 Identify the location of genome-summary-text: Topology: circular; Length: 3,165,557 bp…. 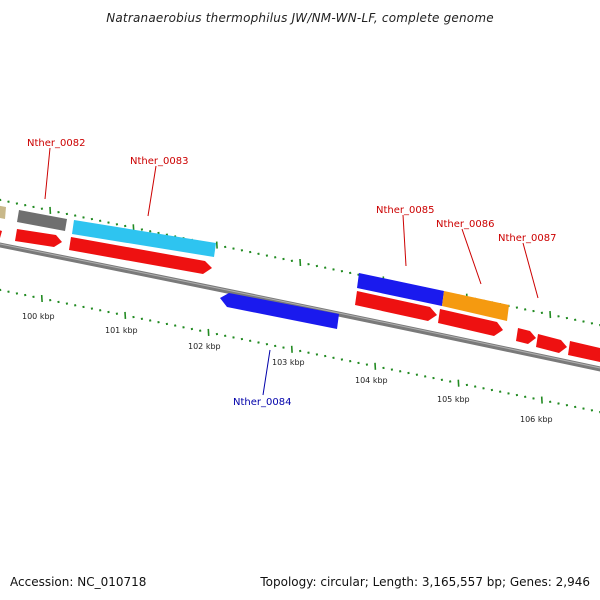
(425, 582).